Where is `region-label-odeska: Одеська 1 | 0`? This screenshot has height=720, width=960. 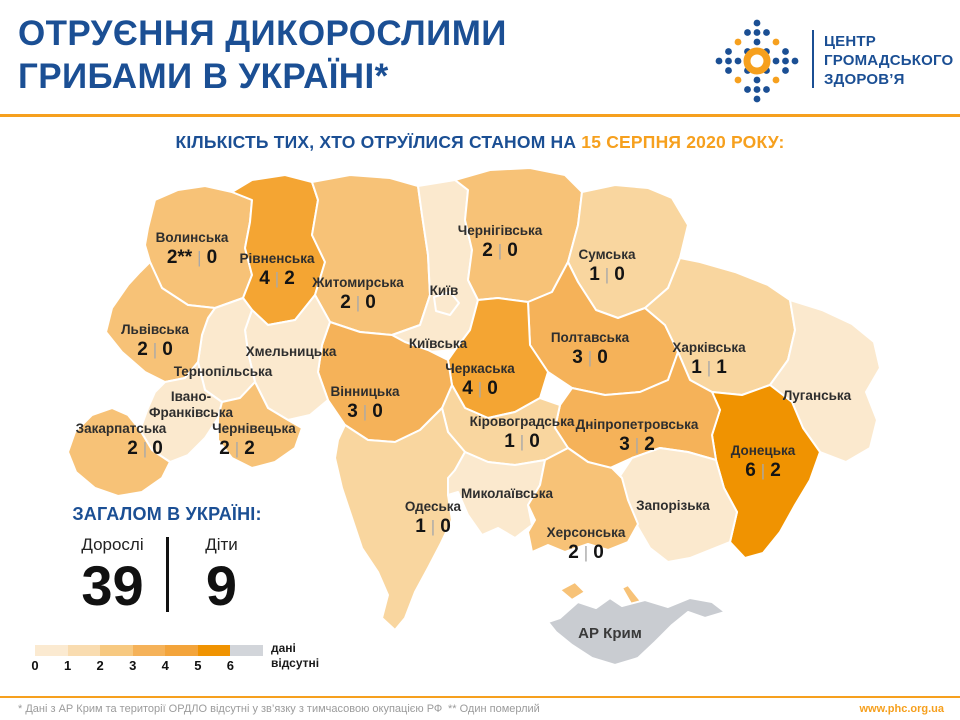
region-label-odeska: Одеська 1 | 0 is located at coordinates (433, 518).